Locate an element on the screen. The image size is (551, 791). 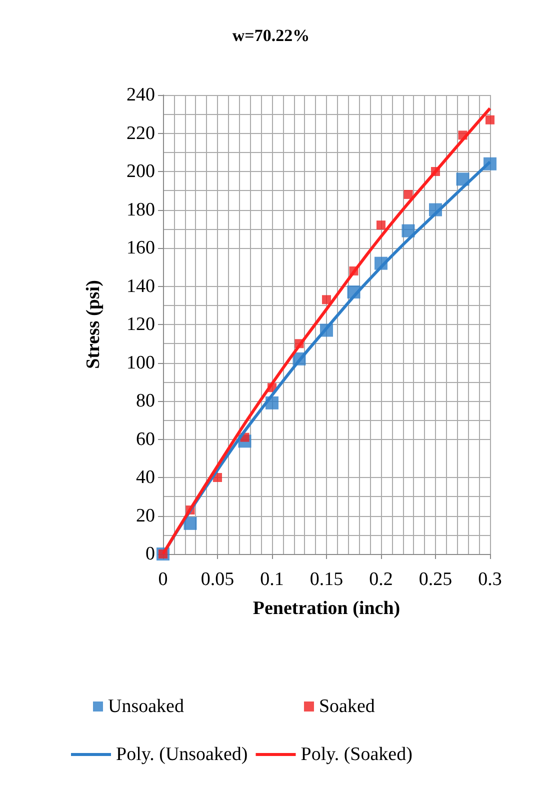
y-tick-label: 0 is located at coordinates (150, 554).